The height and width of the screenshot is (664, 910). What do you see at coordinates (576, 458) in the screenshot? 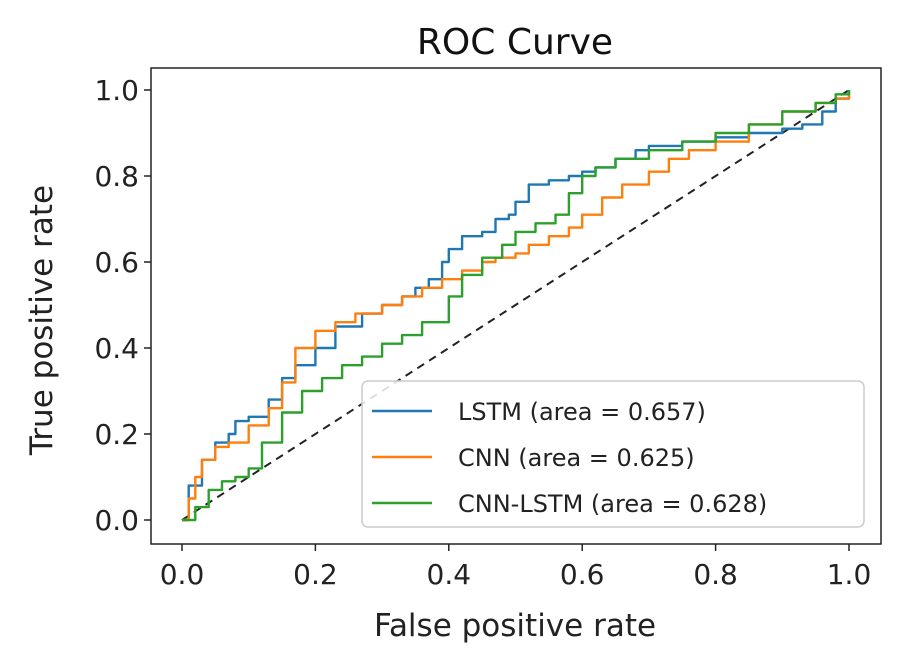
I see `legend-label-1: CNN (area = 0.625)` at bounding box center [576, 458].